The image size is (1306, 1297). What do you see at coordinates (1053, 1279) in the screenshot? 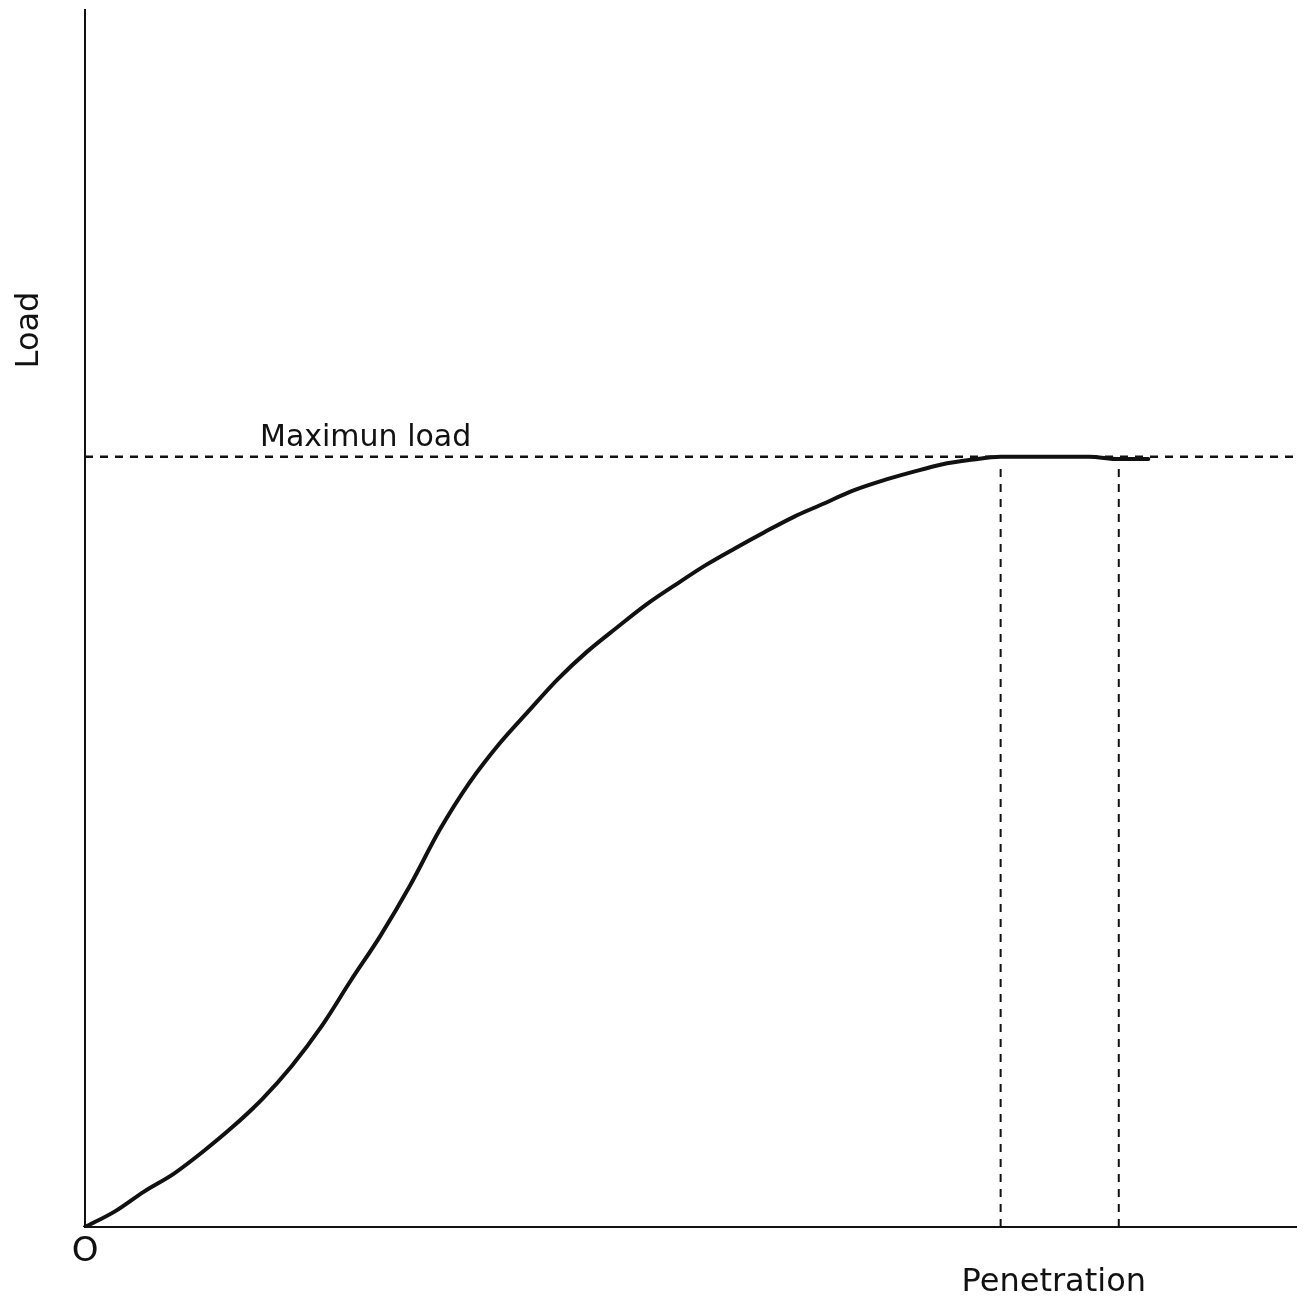
I see `x-axis-title: Penetration` at bounding box center [1053, 1279].